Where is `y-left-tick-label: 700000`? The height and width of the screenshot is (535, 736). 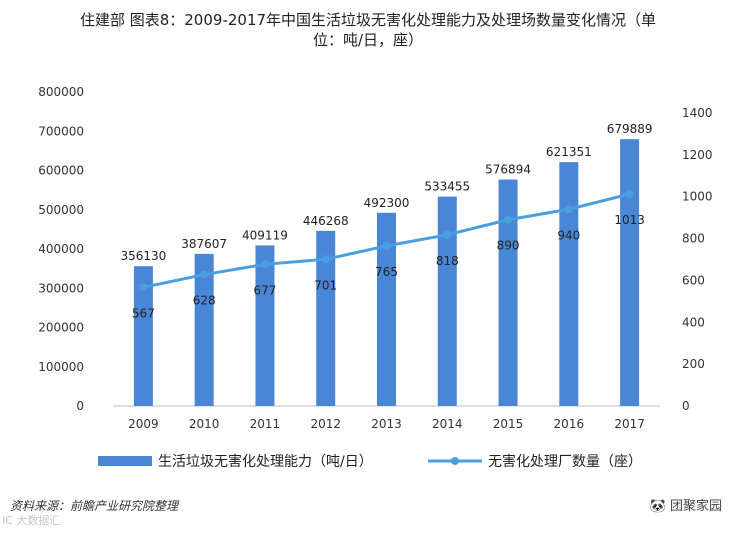 y-left-tick-label: 700000 is located at coordinates (61, 131).